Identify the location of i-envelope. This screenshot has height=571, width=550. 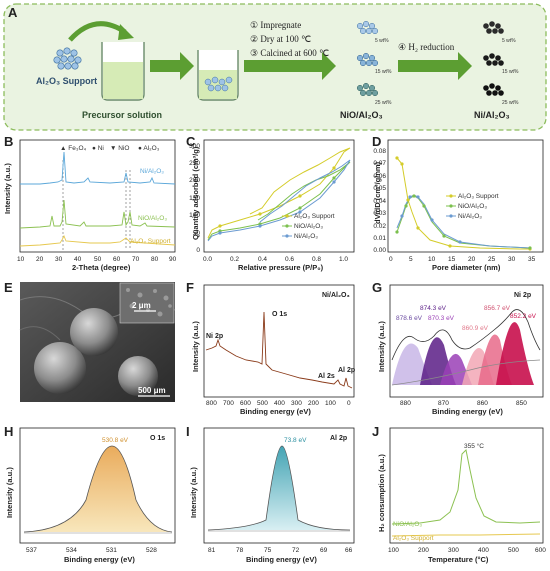
(279, 488).